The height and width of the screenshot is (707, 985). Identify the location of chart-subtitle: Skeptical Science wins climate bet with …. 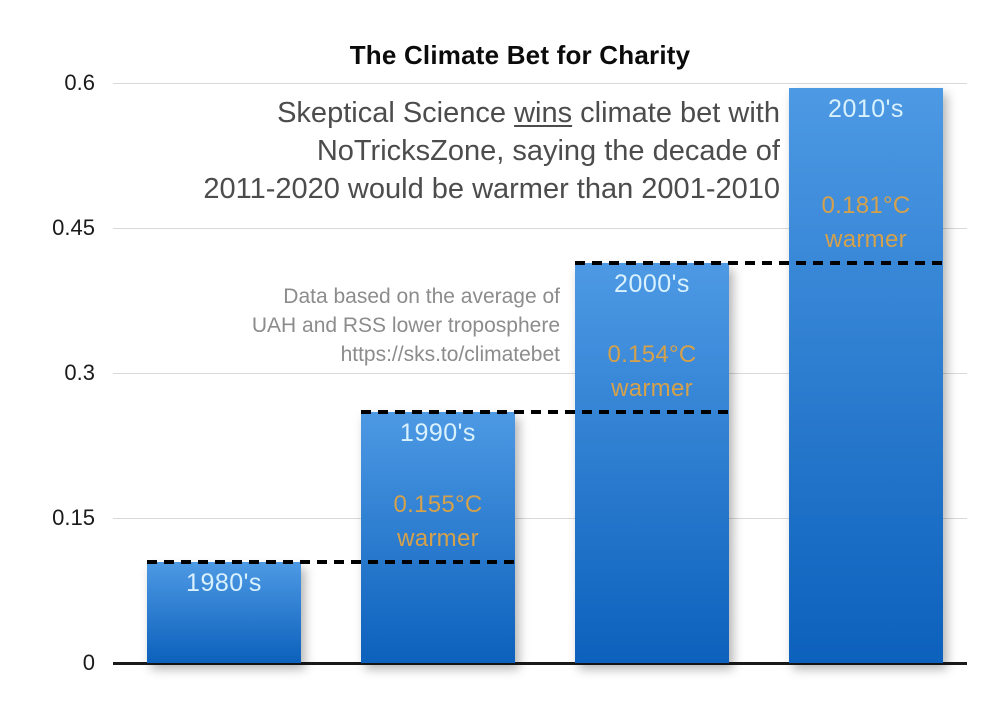
(430, 151).